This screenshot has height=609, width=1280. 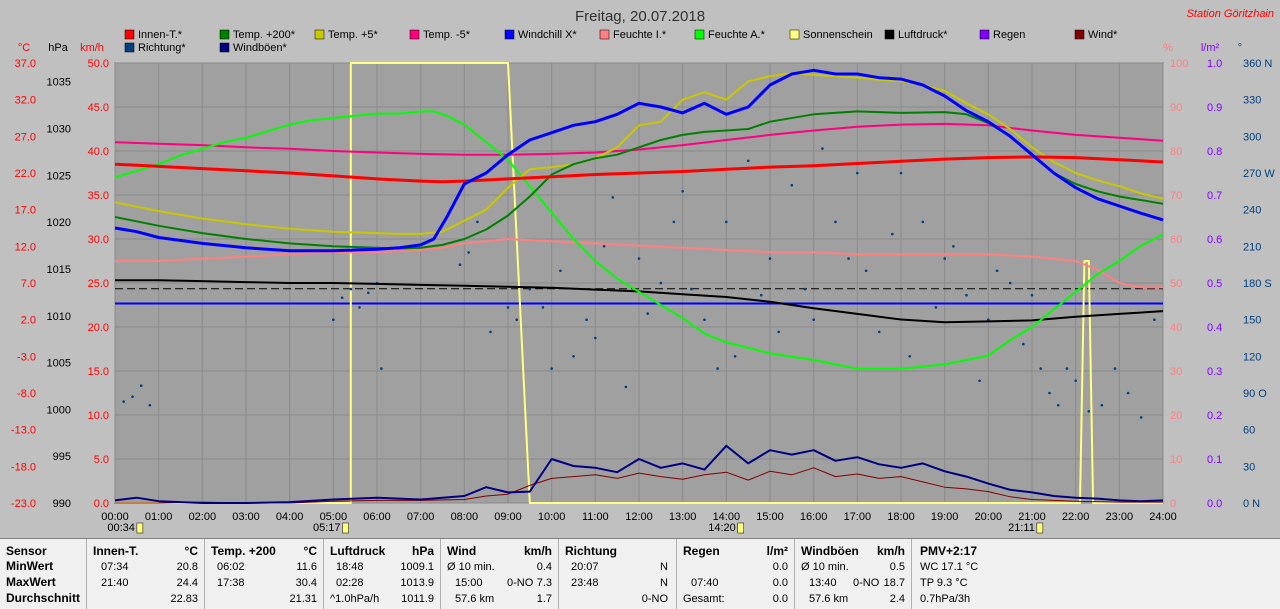 What do you see at coordinates (184, 599) in the screenshot?
I see `stats-innen-avg: 22.83` at bounding box center [184, 599].